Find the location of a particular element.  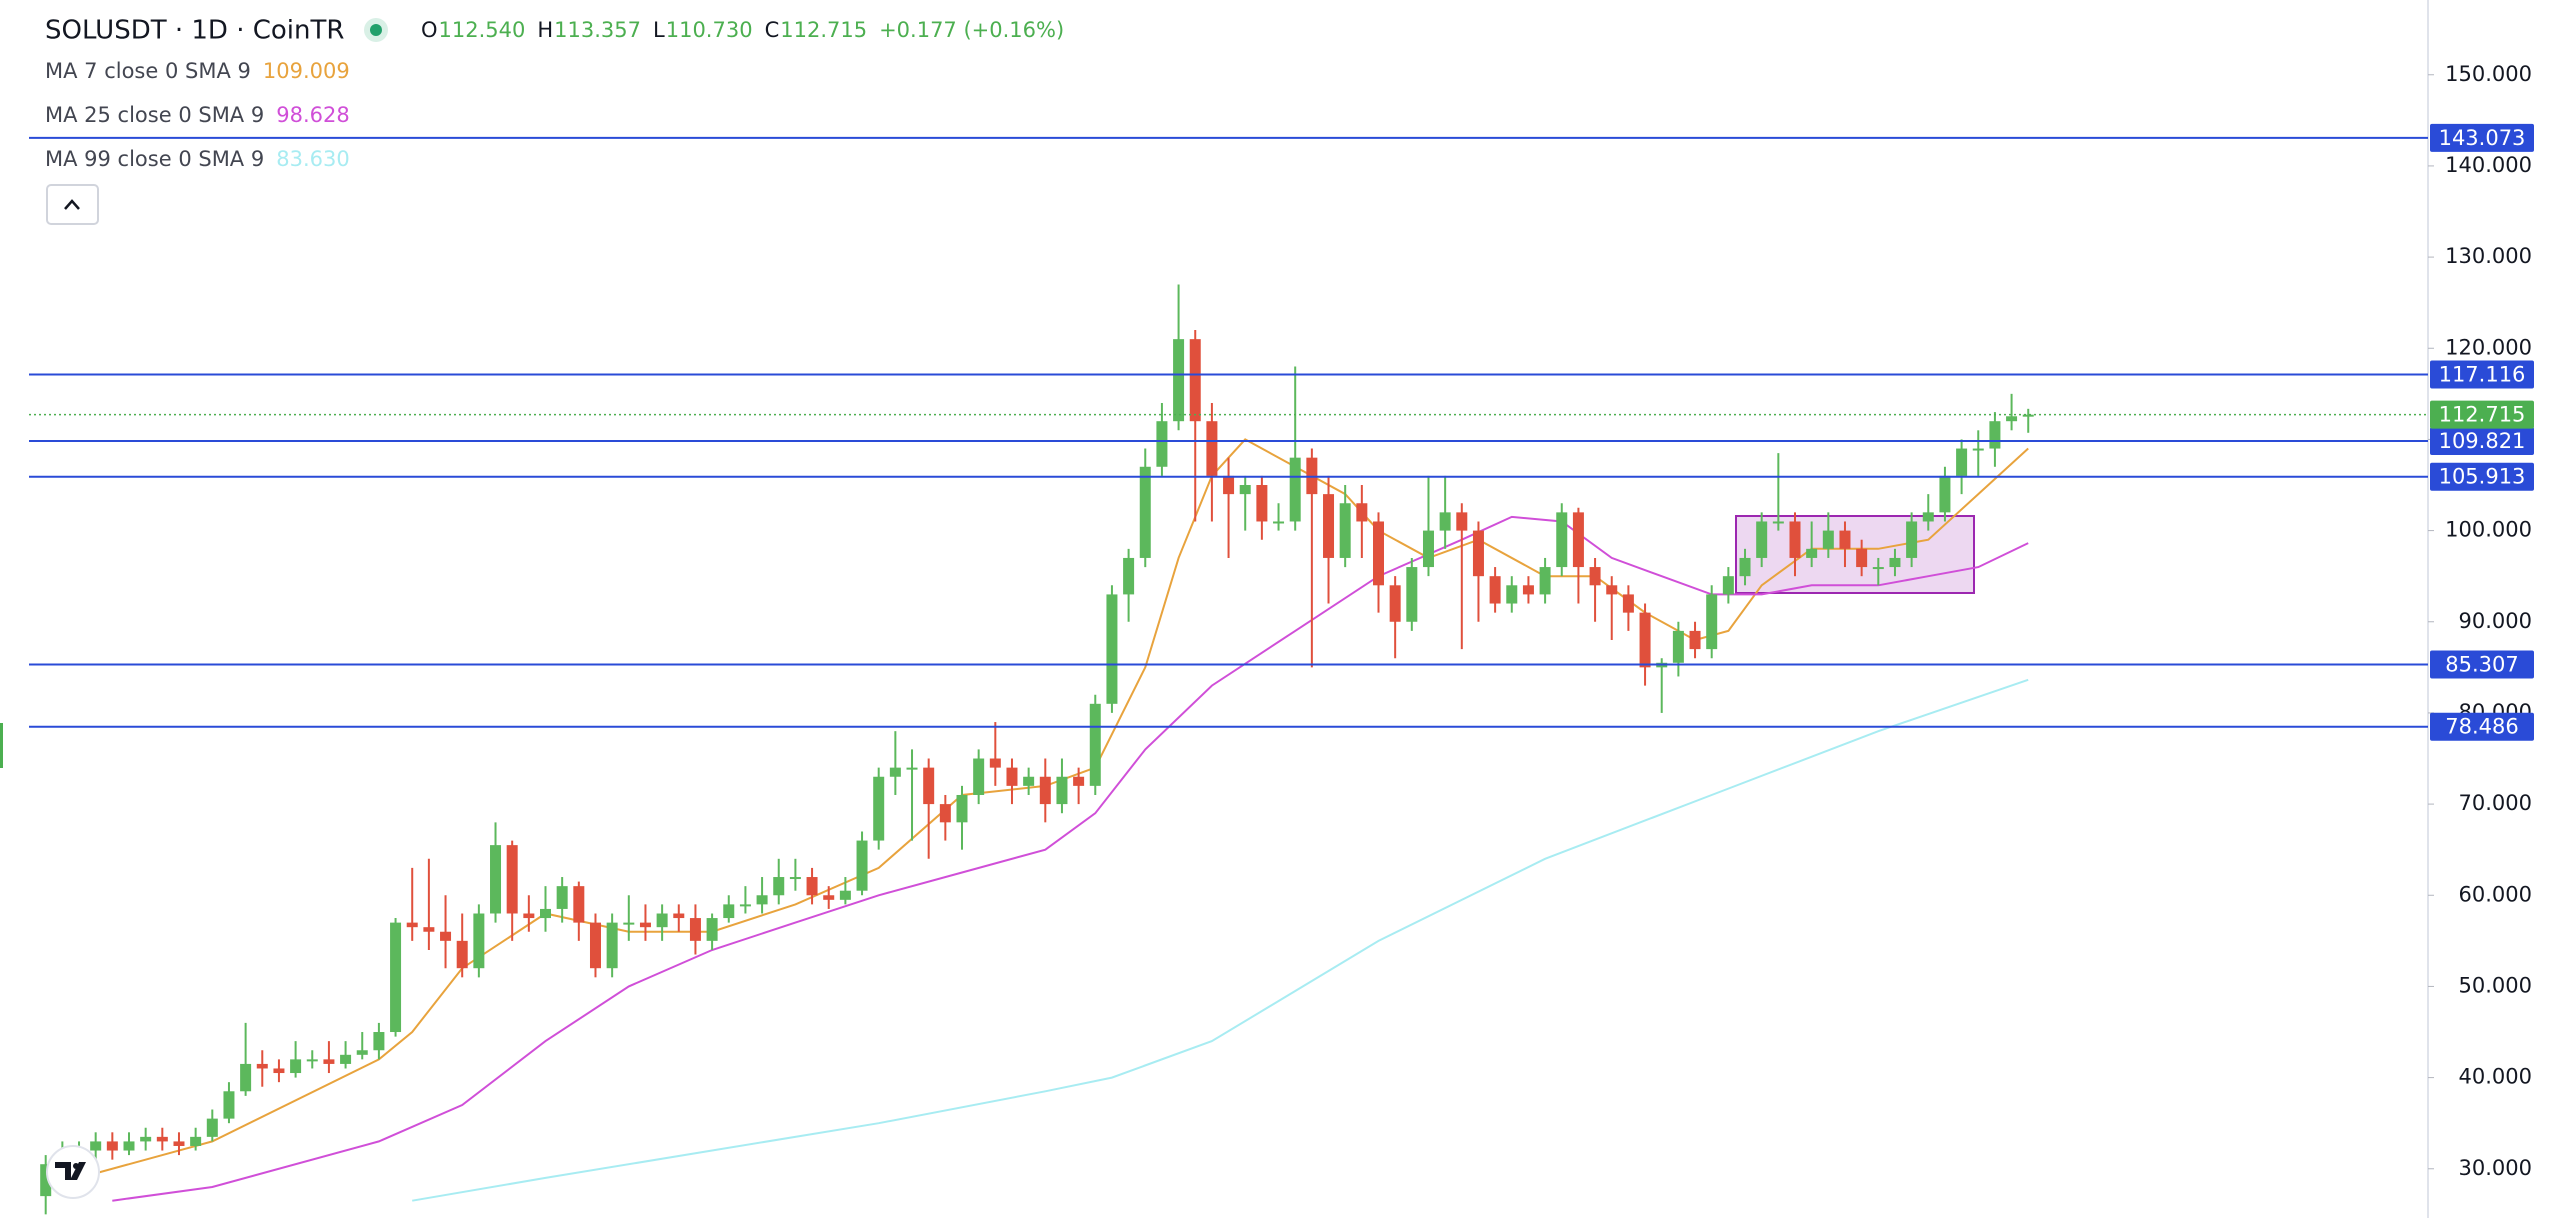

ohlc-key: O is located at coordinates (429, 30).